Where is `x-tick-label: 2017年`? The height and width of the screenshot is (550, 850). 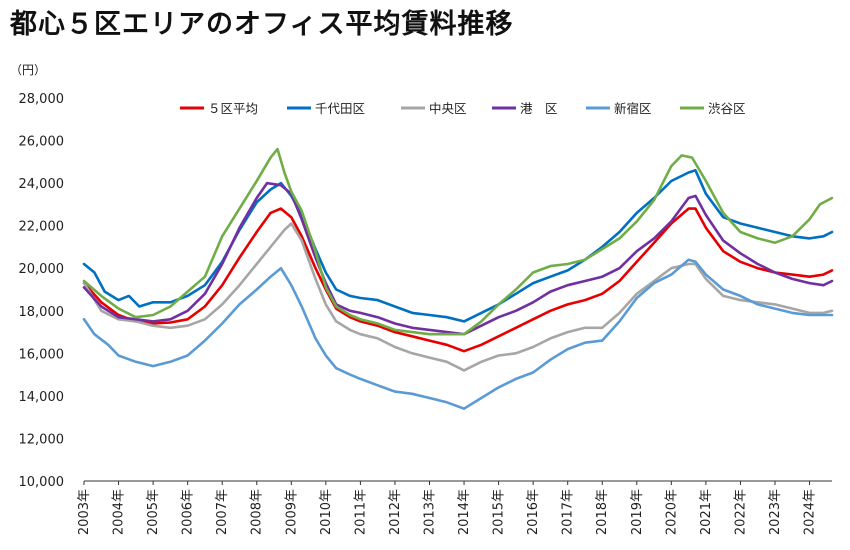
x-tick-label: 2017年 is located at coordinates (568, 512).